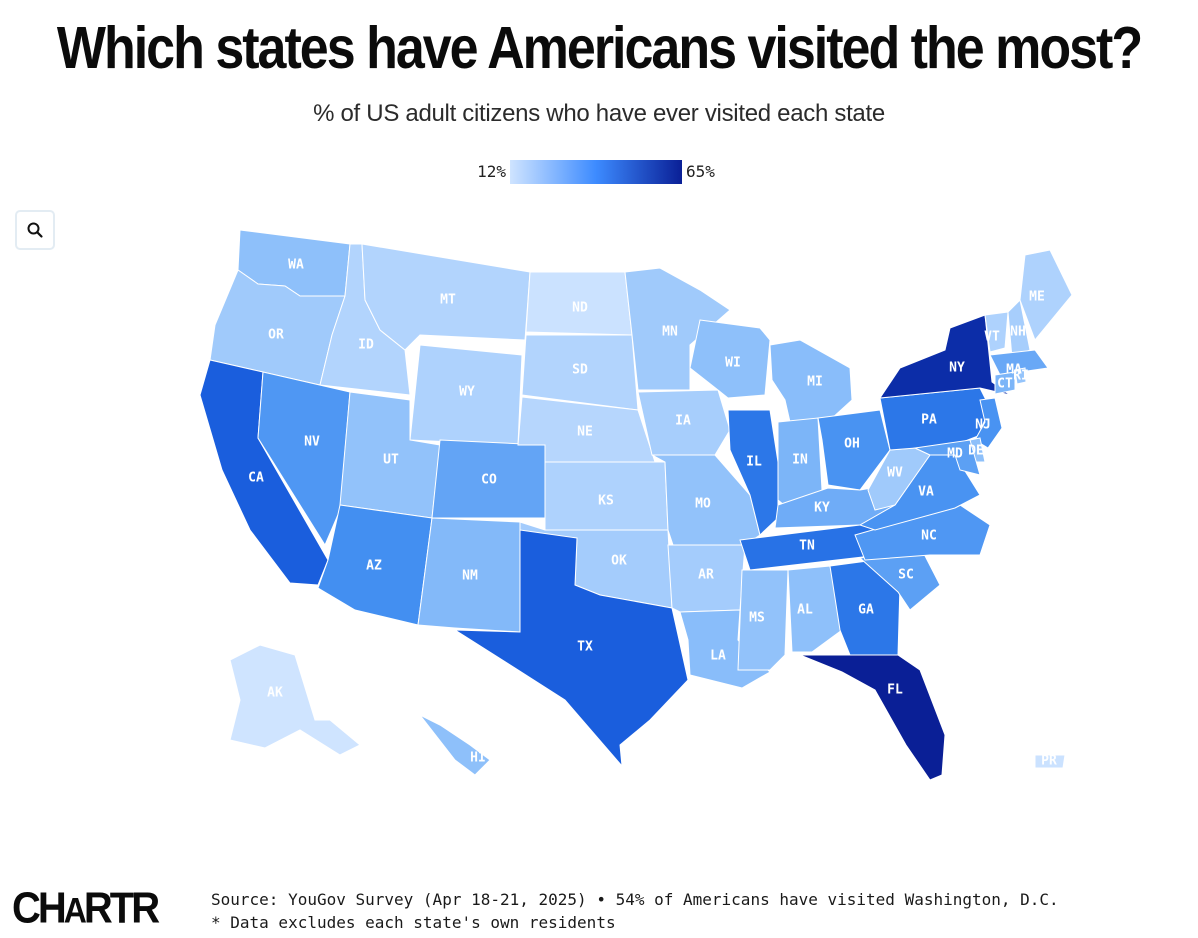 Image resolution: width=1198 pixels, height=938 pixels. Describe the element at coordinates (926, 492) in the screenshot. I see `state-label-va: VA` at that location.